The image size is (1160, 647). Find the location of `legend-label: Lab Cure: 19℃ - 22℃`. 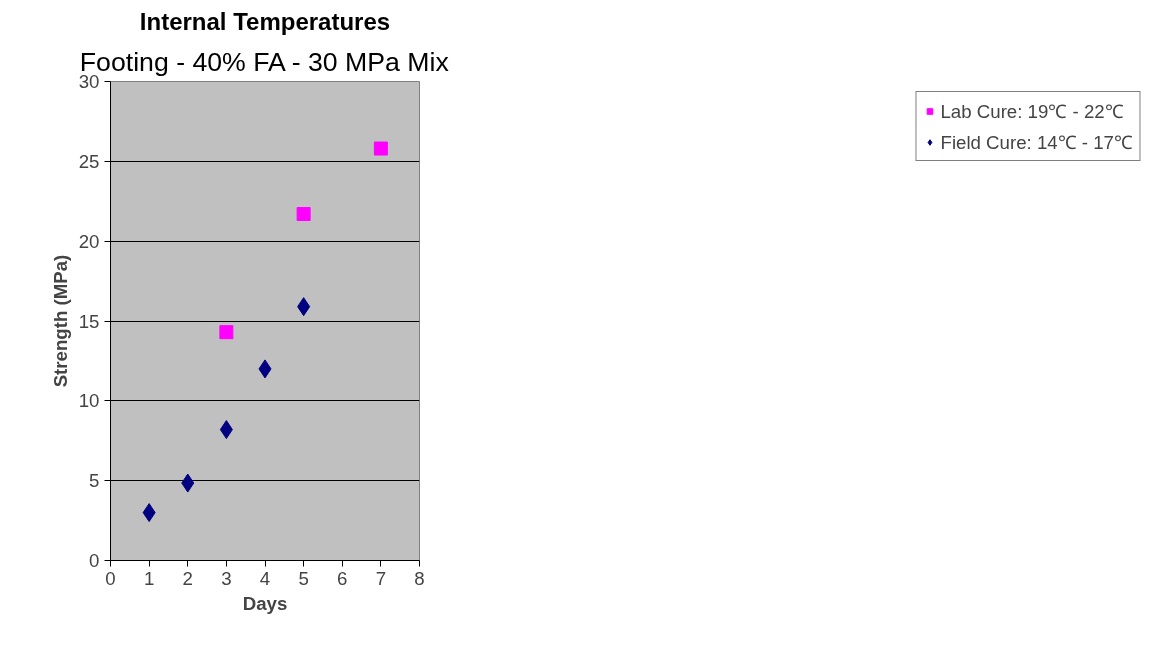

legend-label: Lab Cure: 19℃ - 22℃ is located at coordinates (1032, 111).